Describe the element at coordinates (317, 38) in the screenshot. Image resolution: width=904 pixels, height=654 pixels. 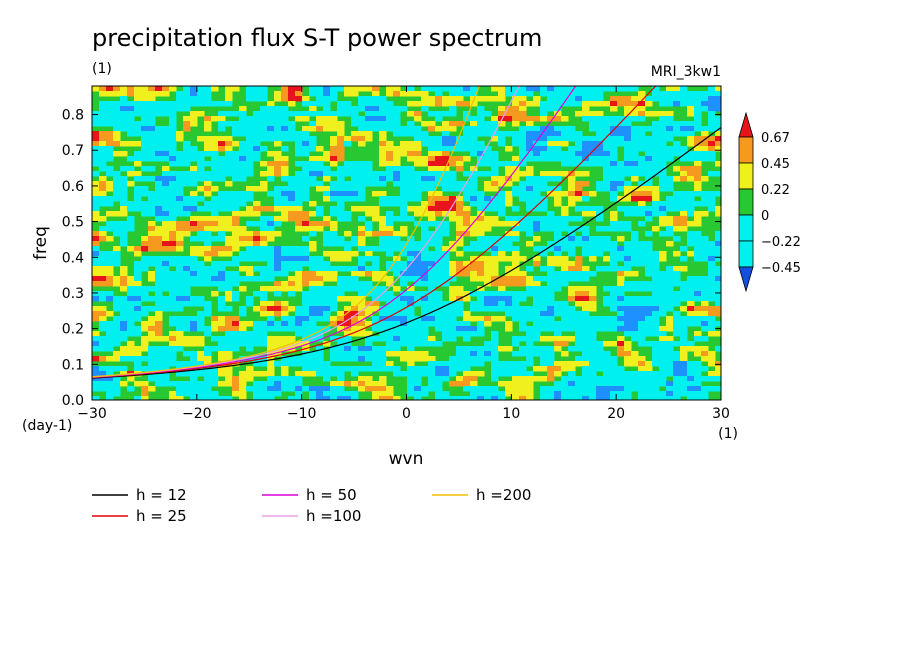
I see `chart-title: precipitation flux S-T power spectrum` at that location.